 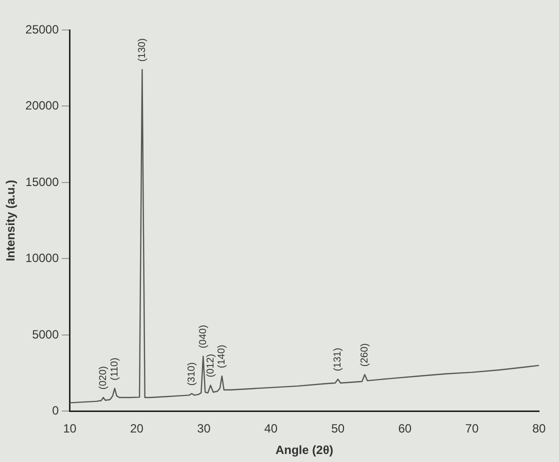 I want to click on x-tick-label: 30, so click(x=204, y=429).